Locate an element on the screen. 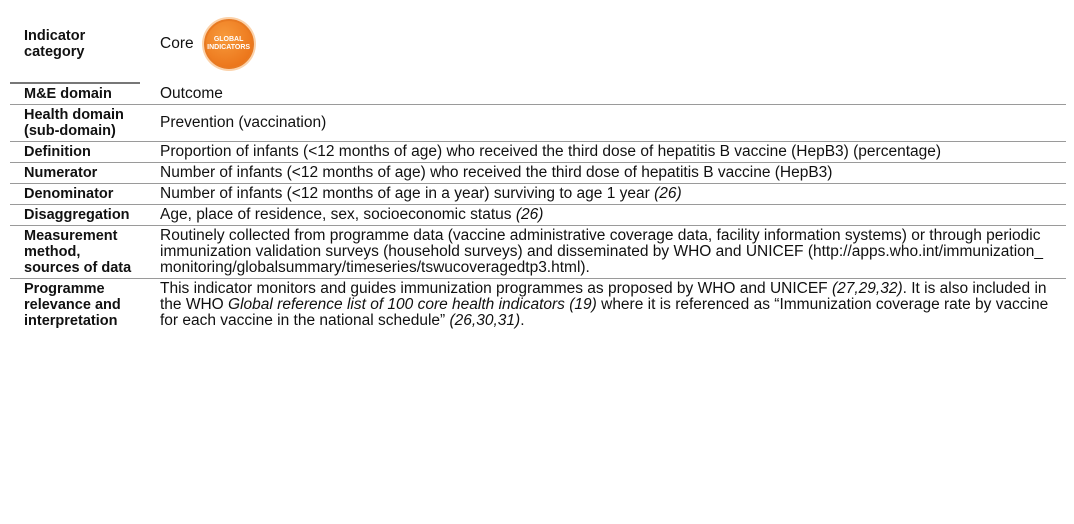 The width and height of the screenshot is (1074, 524). row-label: Definition is located at coordinates (75, 152).